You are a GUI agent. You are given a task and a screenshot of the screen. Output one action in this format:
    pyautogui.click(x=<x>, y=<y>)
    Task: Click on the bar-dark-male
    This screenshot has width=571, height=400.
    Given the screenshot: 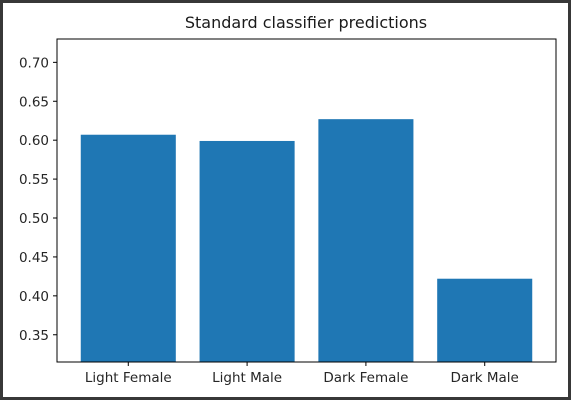 What is the action you would take?
    pyautogui.click(x=485, y=320)
    